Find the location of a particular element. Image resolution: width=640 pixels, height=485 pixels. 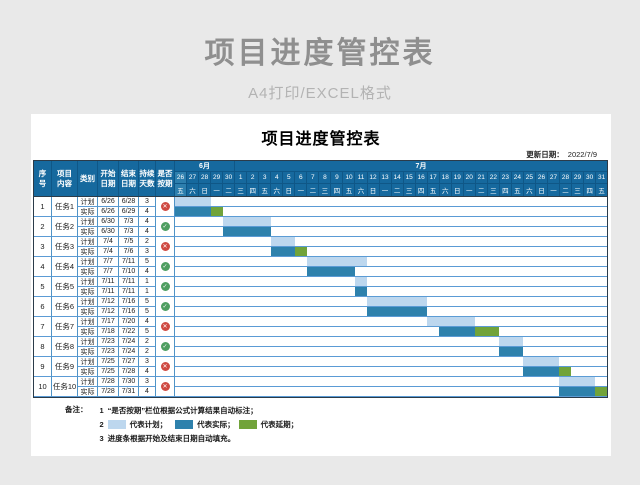

weekday-row: 五六日一二三四五六日一二三四五六日一二三四五六日一二三四五六日一二三四五 is located at coordinates (391, 190).